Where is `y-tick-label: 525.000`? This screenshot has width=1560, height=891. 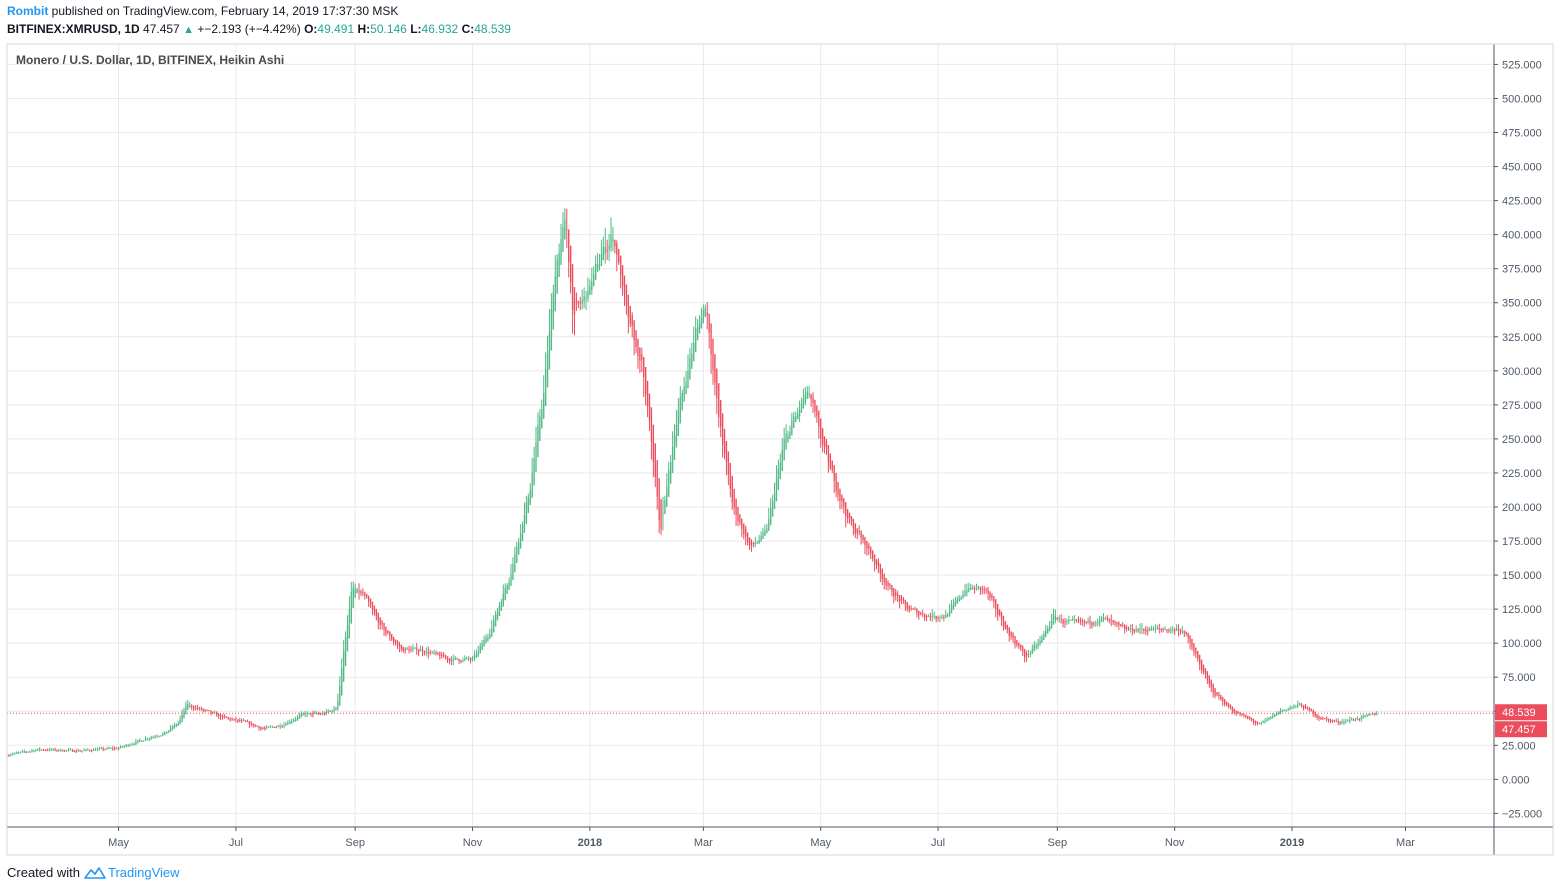 y-tick-label: 525.000 is located at coordinates (1522, 65).